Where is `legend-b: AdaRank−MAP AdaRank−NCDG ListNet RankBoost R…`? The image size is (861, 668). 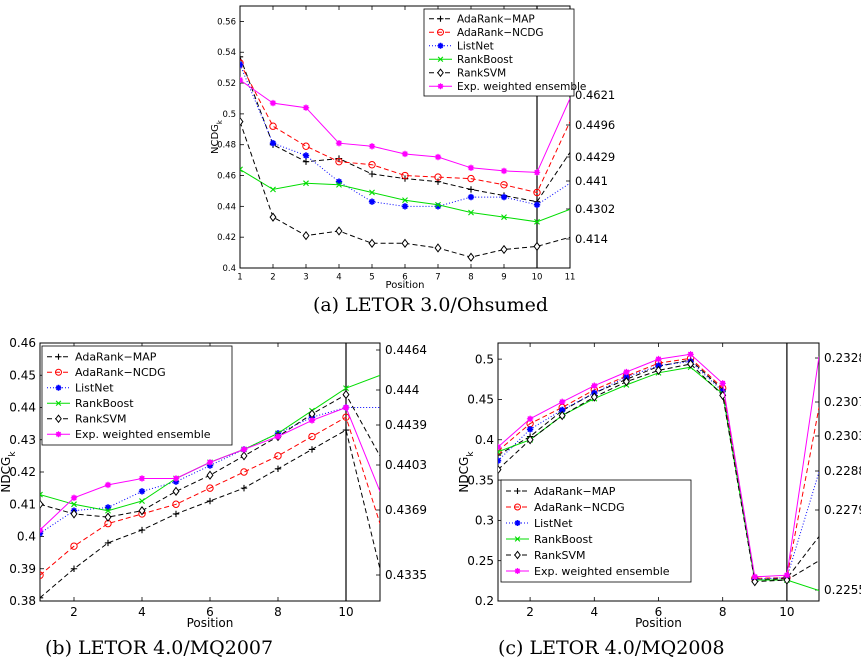
legend-b: AdaRank−MAP AdaRank−NCDG ListNet RankBoost R… is located at coordinates (137, 395).